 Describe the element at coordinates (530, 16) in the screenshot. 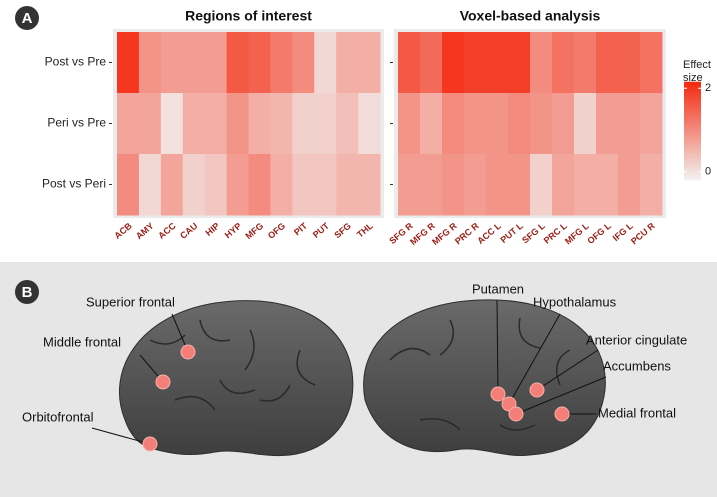

I see `chart-title: Voxel-based analysis` at that location.